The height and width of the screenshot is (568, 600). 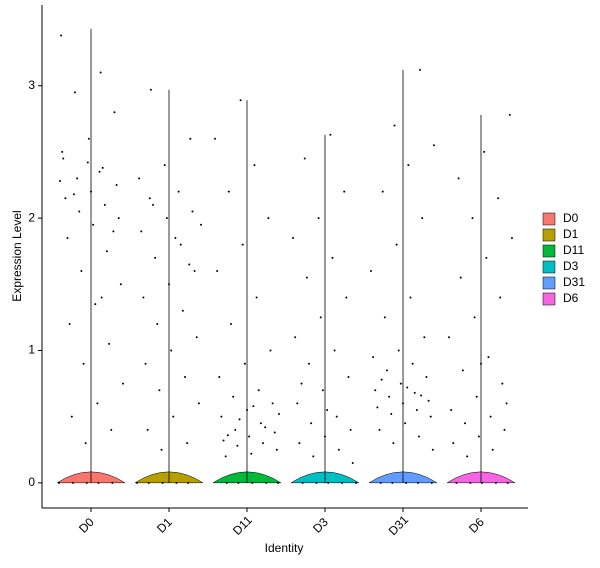 What do you see at coordinates (571, 266) in the screenshot?
I see `legend-label: D3` at bounding box center [571, 266].